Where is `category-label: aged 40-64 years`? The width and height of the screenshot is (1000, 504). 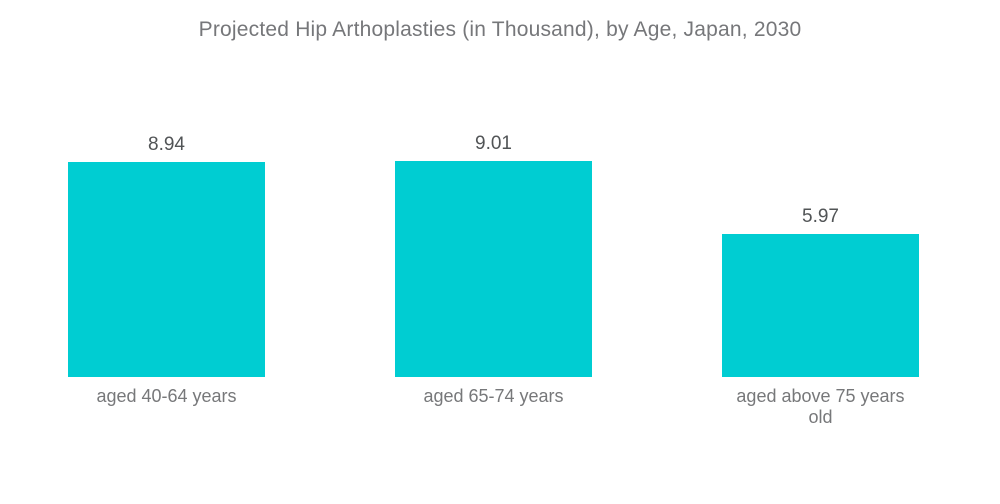 category-label: aged 40-64 years is located at coordinates (166, 396).